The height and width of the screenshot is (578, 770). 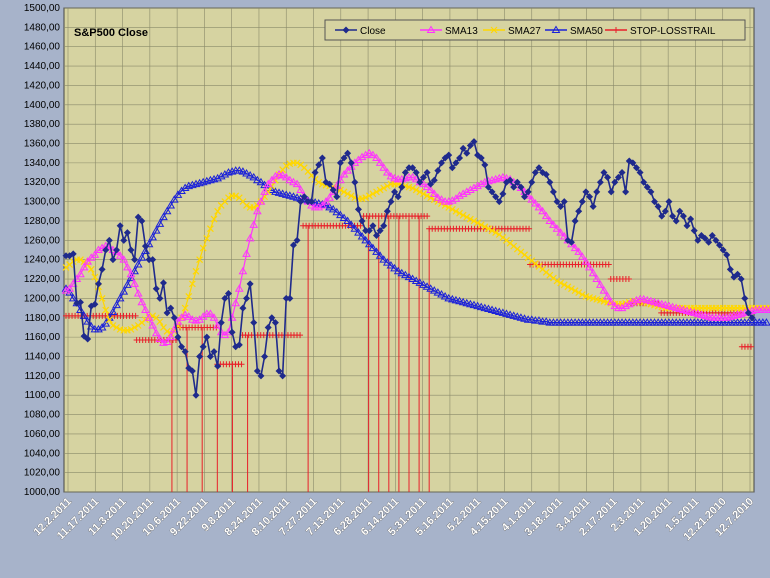 I want to click on legend-item: SMA27, so click(x=512, y=31).